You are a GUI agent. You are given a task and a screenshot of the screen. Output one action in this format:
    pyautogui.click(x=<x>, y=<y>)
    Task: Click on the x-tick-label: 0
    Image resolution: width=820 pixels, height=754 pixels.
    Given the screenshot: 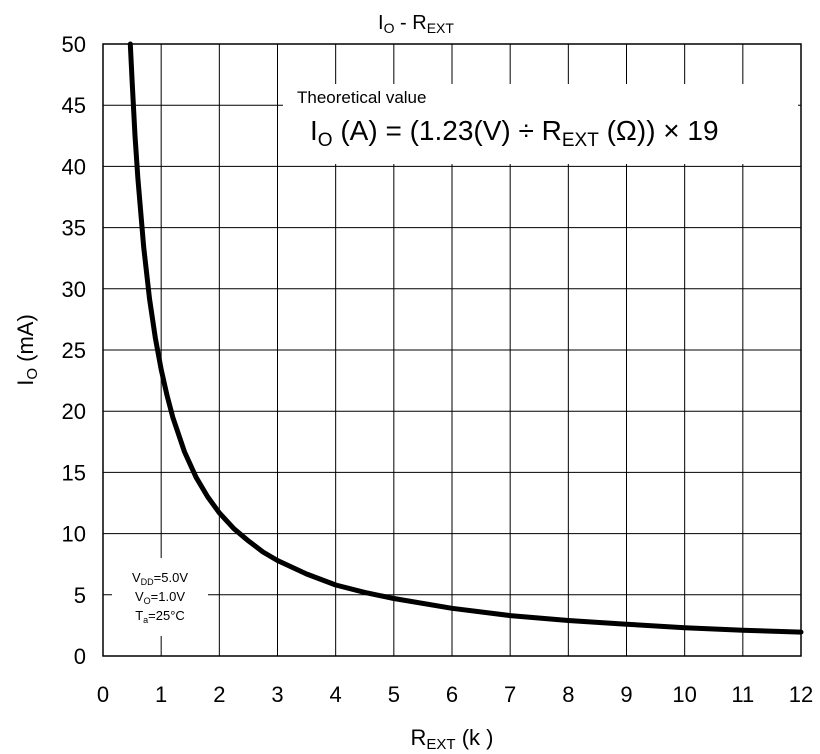 What is the action you would take?
    pyautogui.click(x=103, y=694)
    